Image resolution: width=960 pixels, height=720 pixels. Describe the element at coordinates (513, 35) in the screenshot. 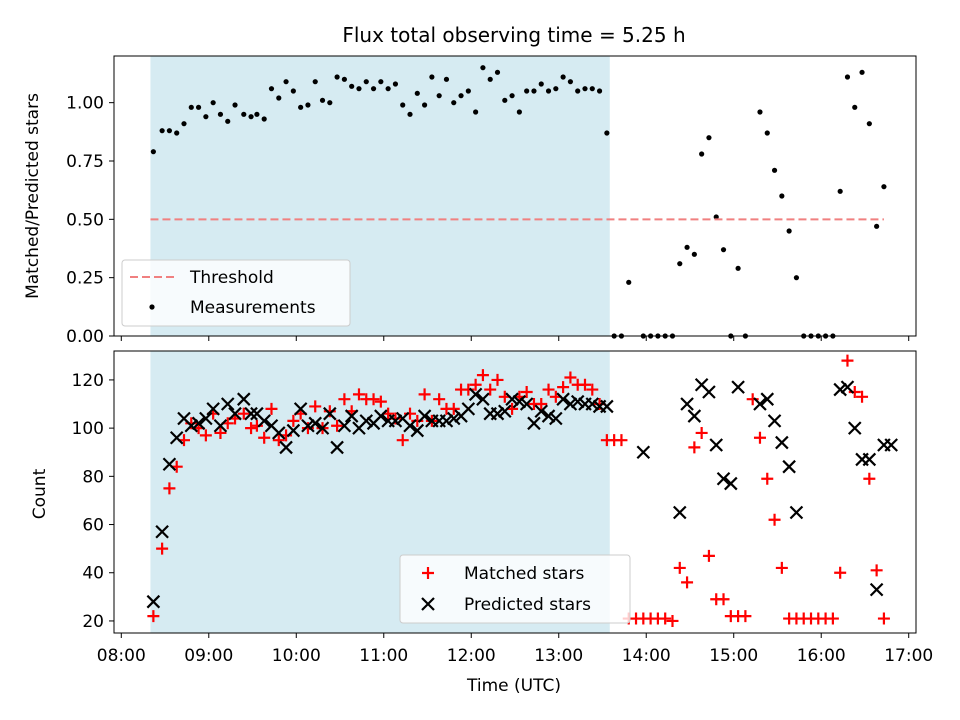

I see `chart-title: Flux total observing time = 5.25 h` at that location.